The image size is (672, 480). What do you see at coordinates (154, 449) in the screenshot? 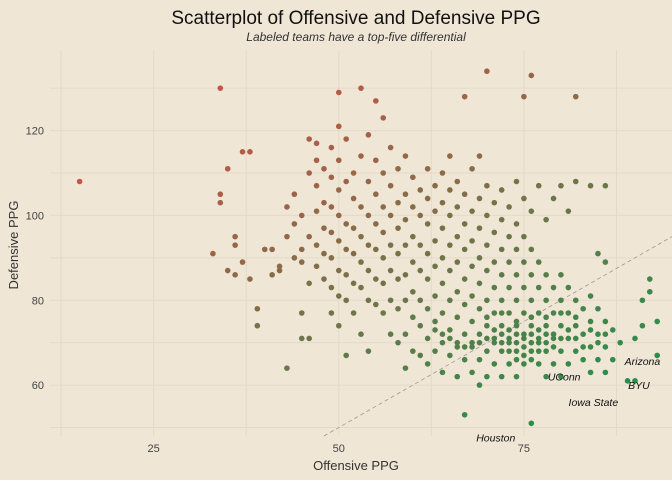
I see `x-tick-label: 25` at bounding box center [154, 449].